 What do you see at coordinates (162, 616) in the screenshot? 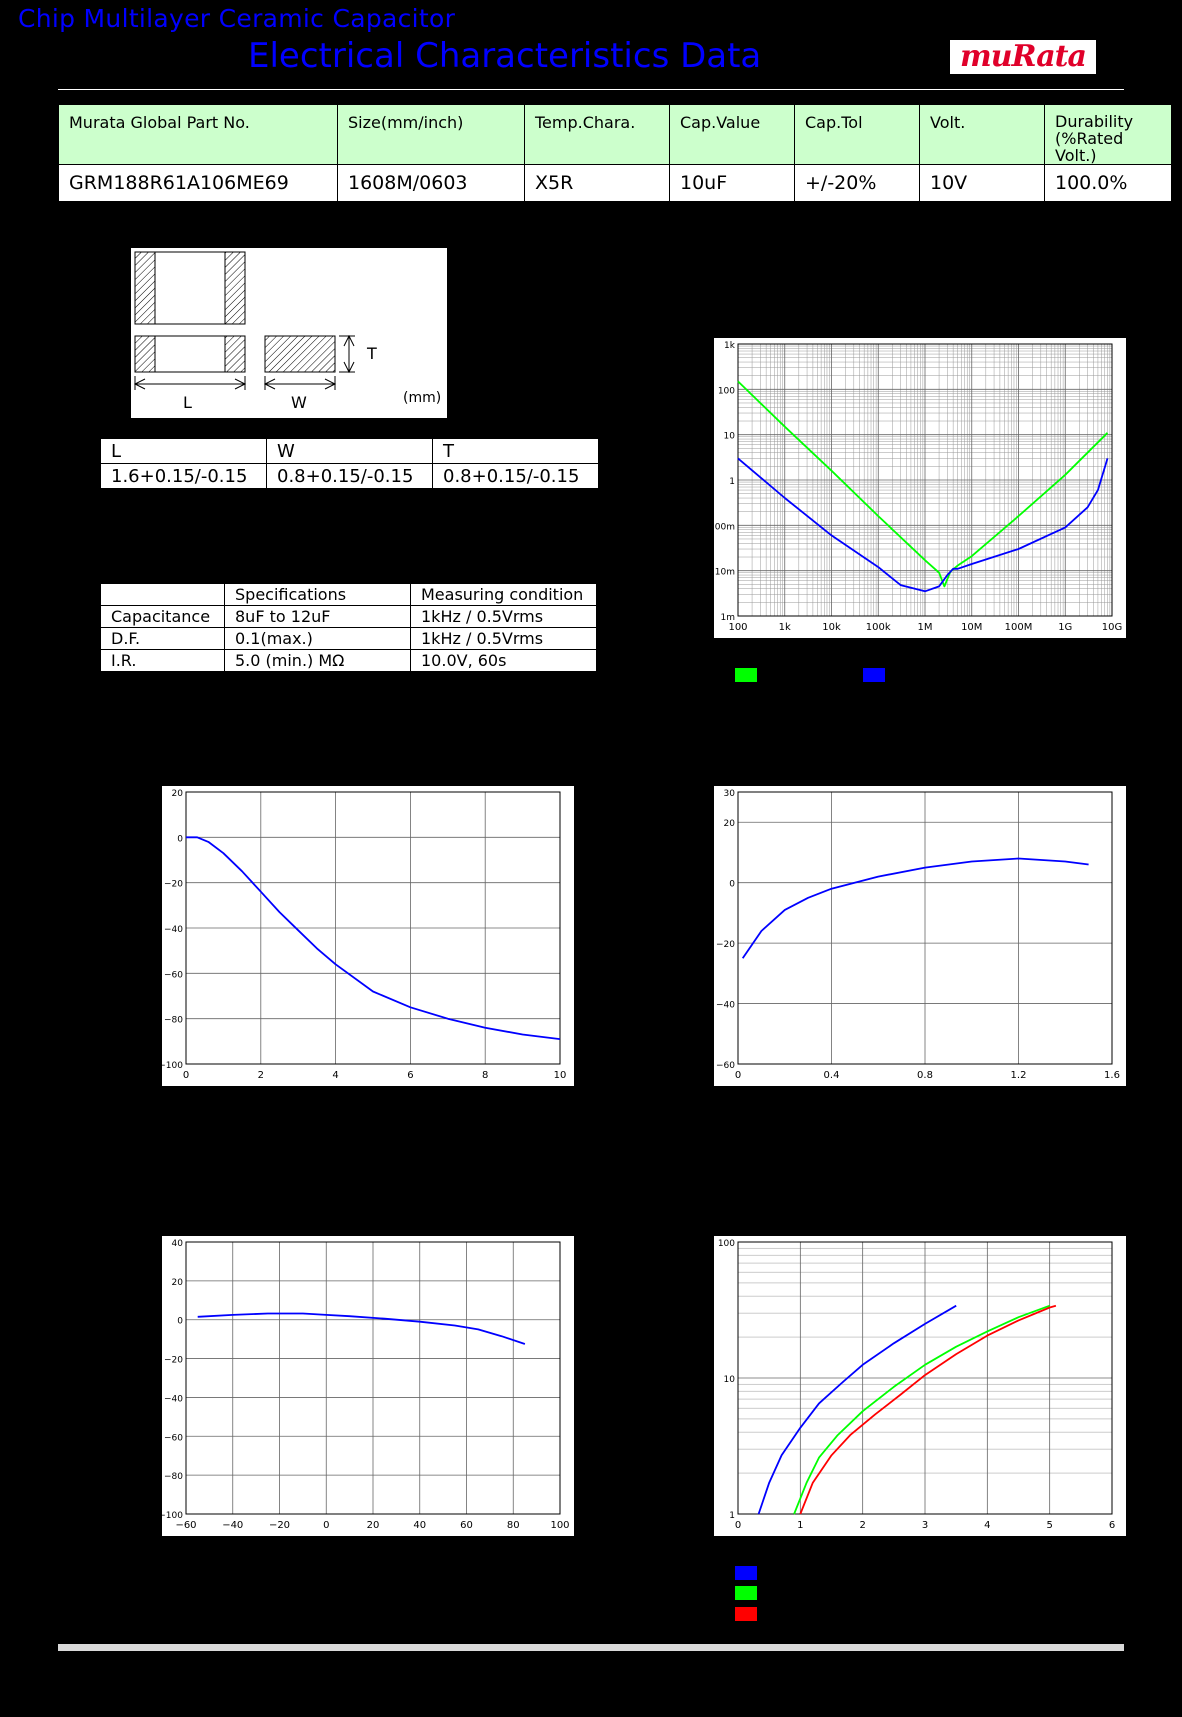
I see `meas-item: Capacitance` at bounding box center [162, 616].